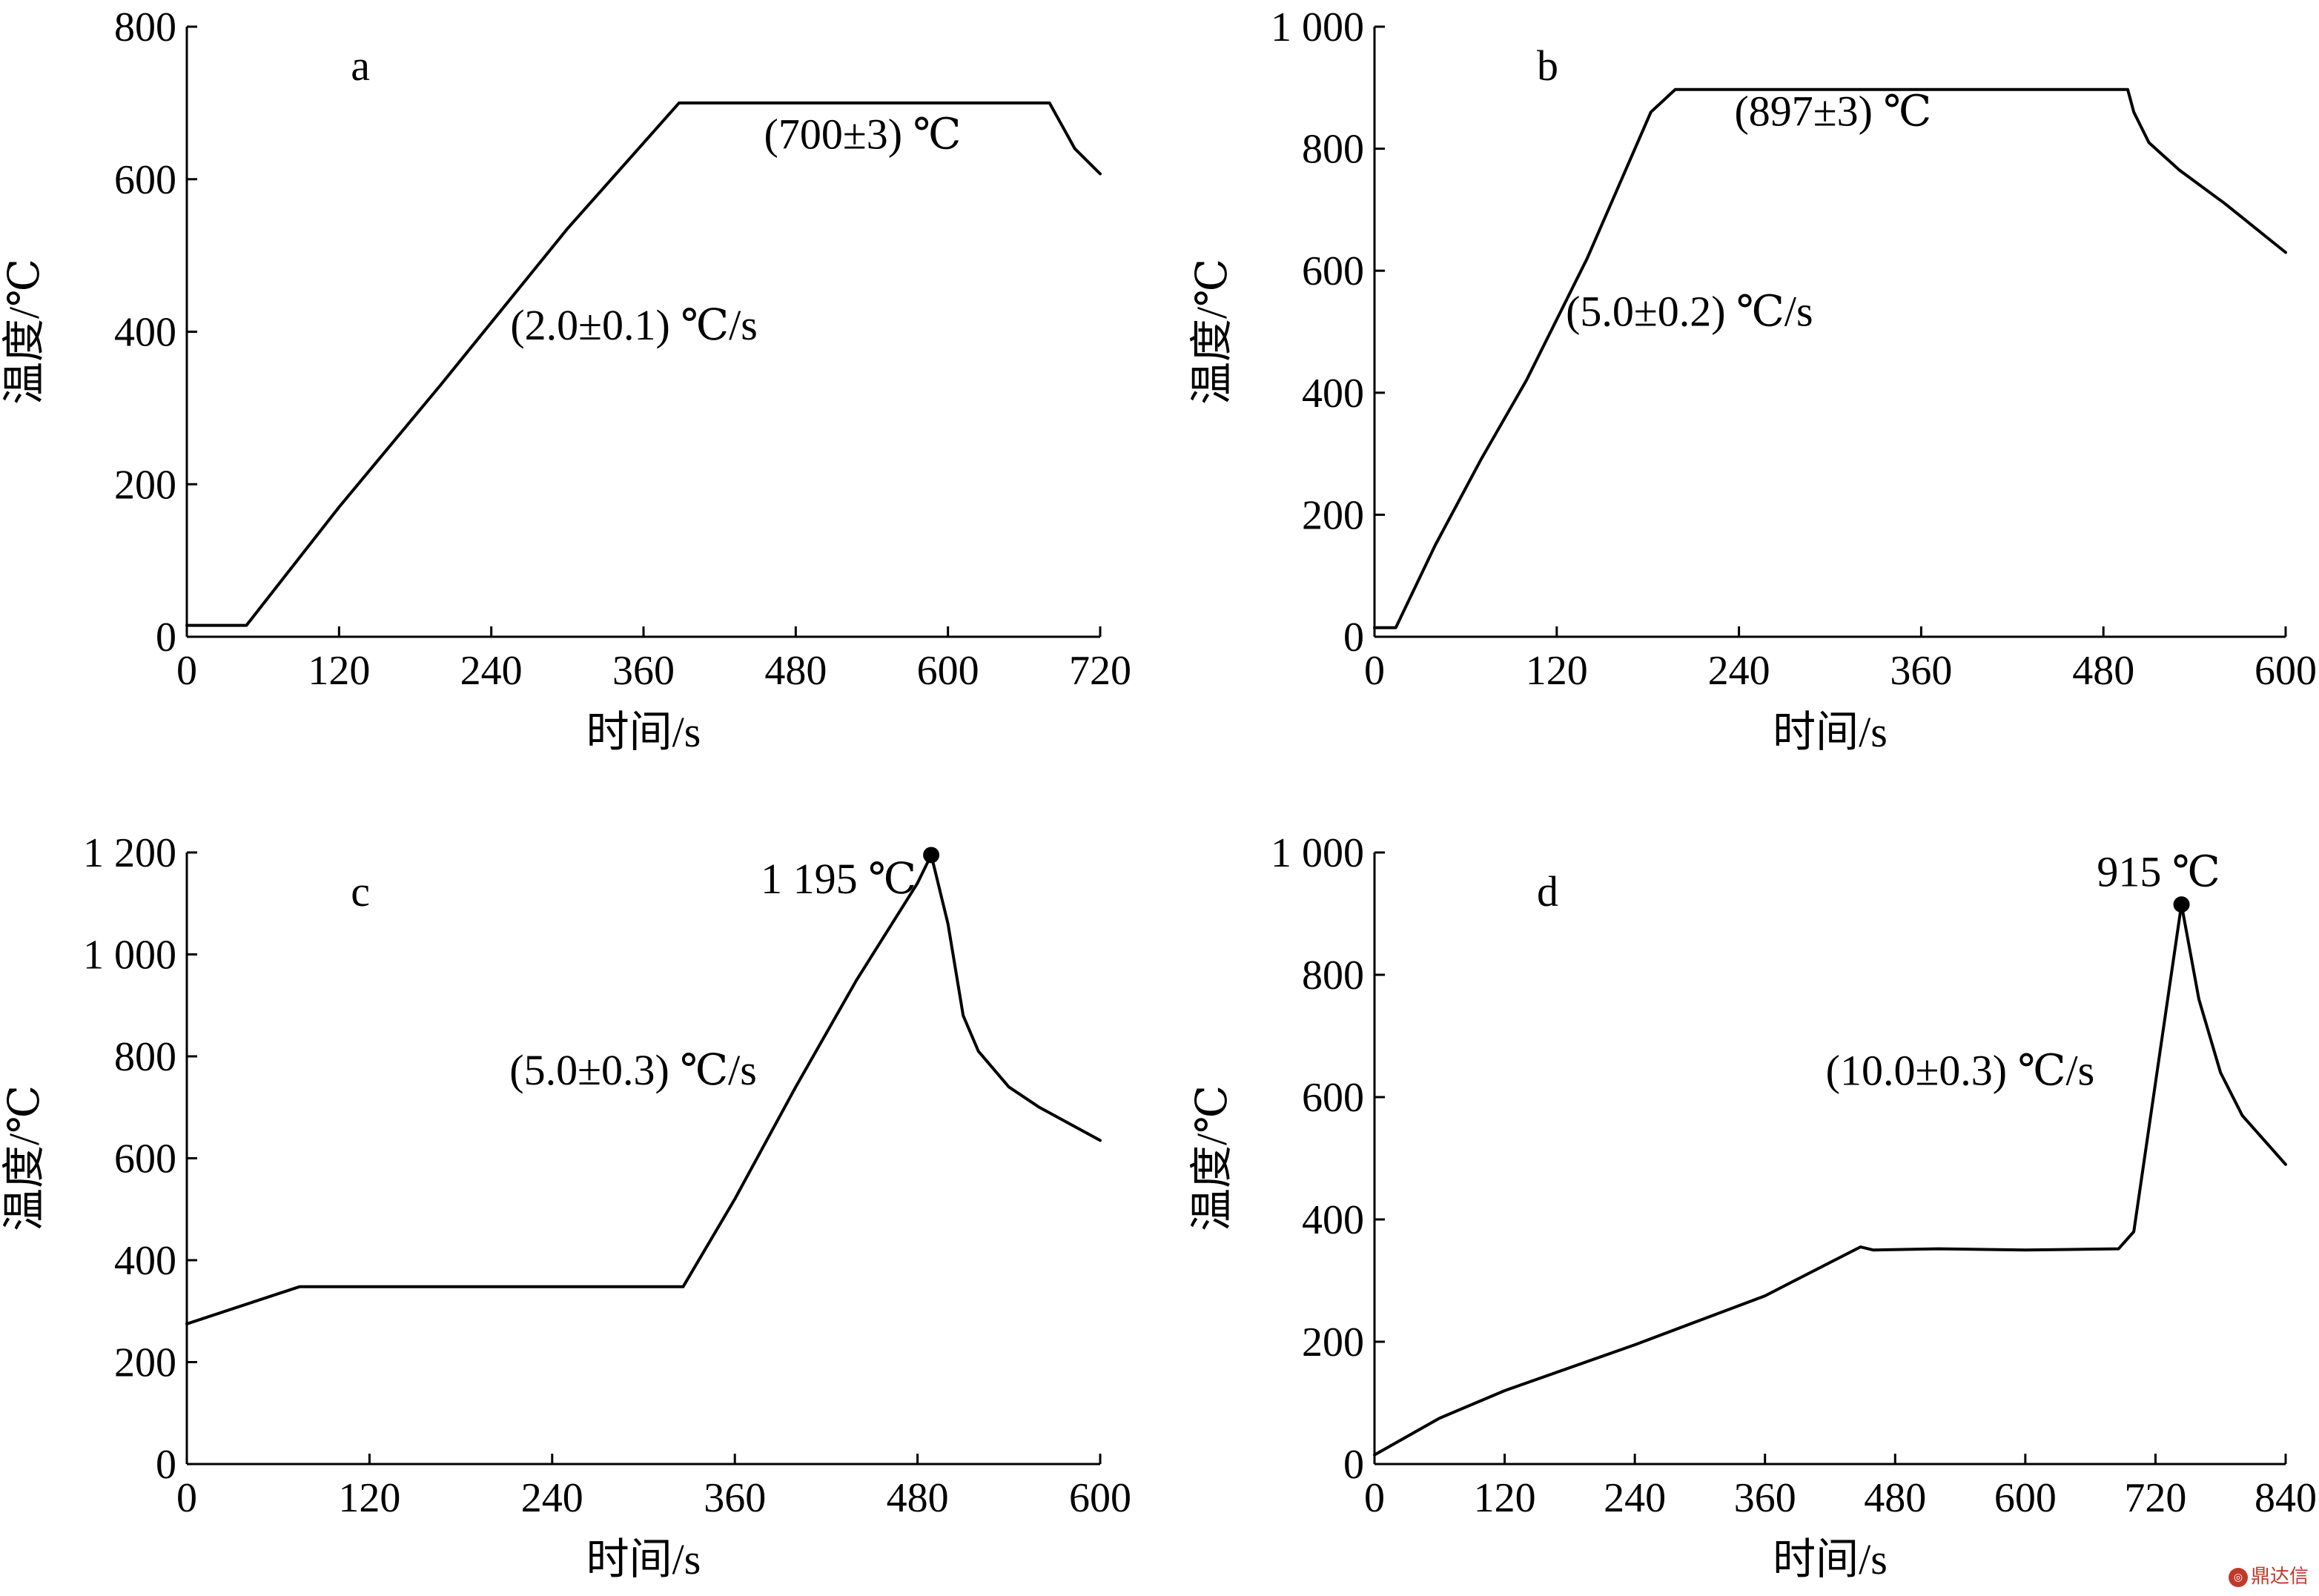 This screenshot has width=2319, height=1596. I want to click on panel-label: c, so click(360, 891).